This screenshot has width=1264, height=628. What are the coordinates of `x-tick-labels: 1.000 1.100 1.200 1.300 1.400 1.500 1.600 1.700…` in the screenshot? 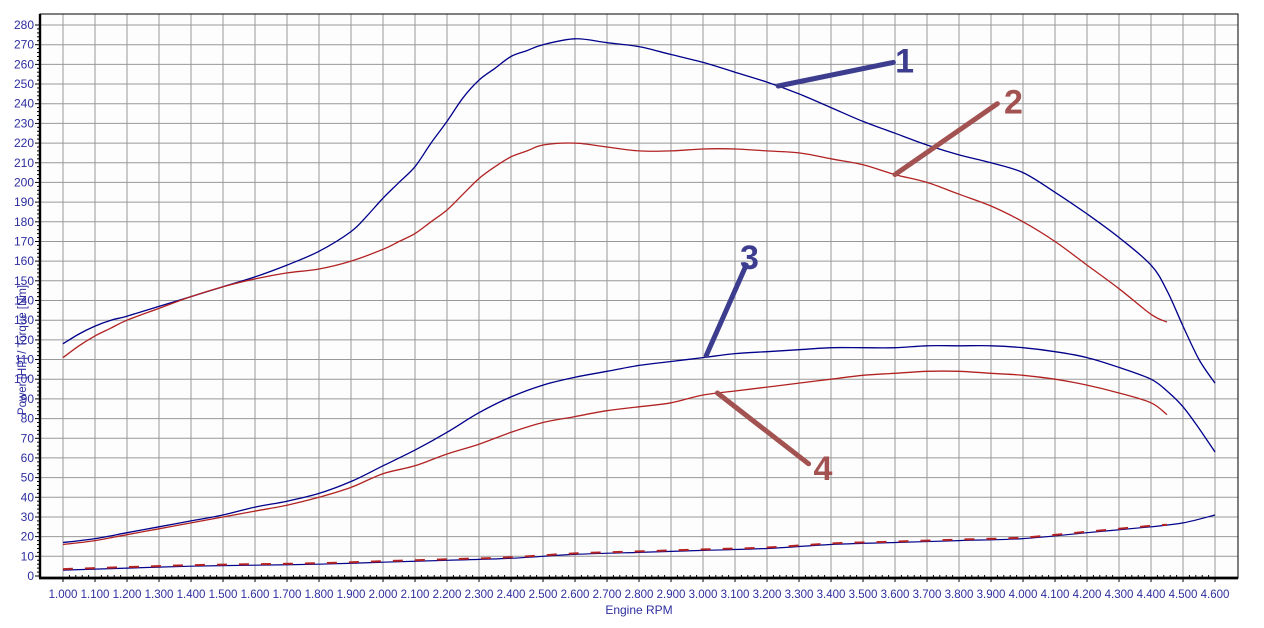 It's located at (639, 595).